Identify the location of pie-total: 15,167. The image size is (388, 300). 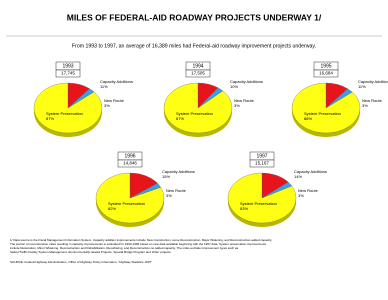
(262, 163).